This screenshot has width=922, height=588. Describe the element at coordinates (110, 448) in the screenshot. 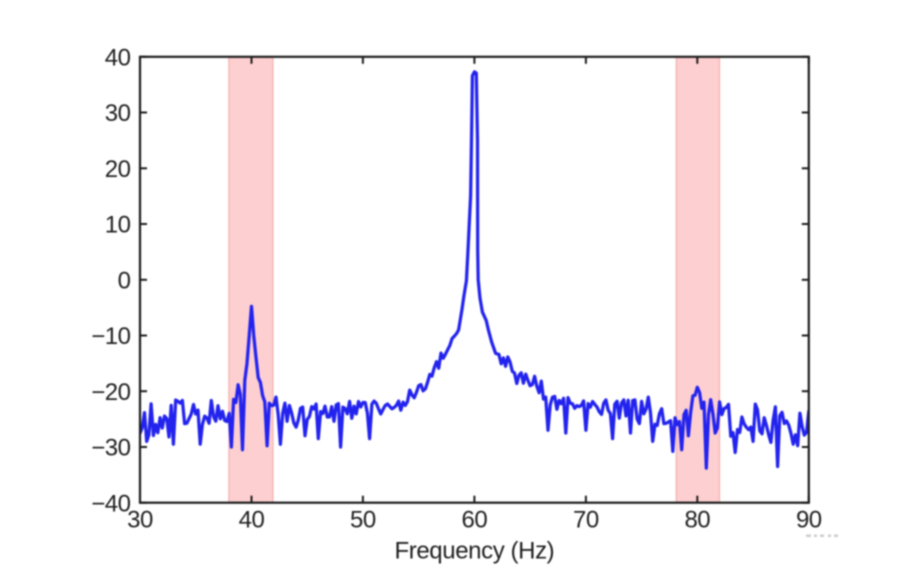

I see `svg-text: −30` at that location.